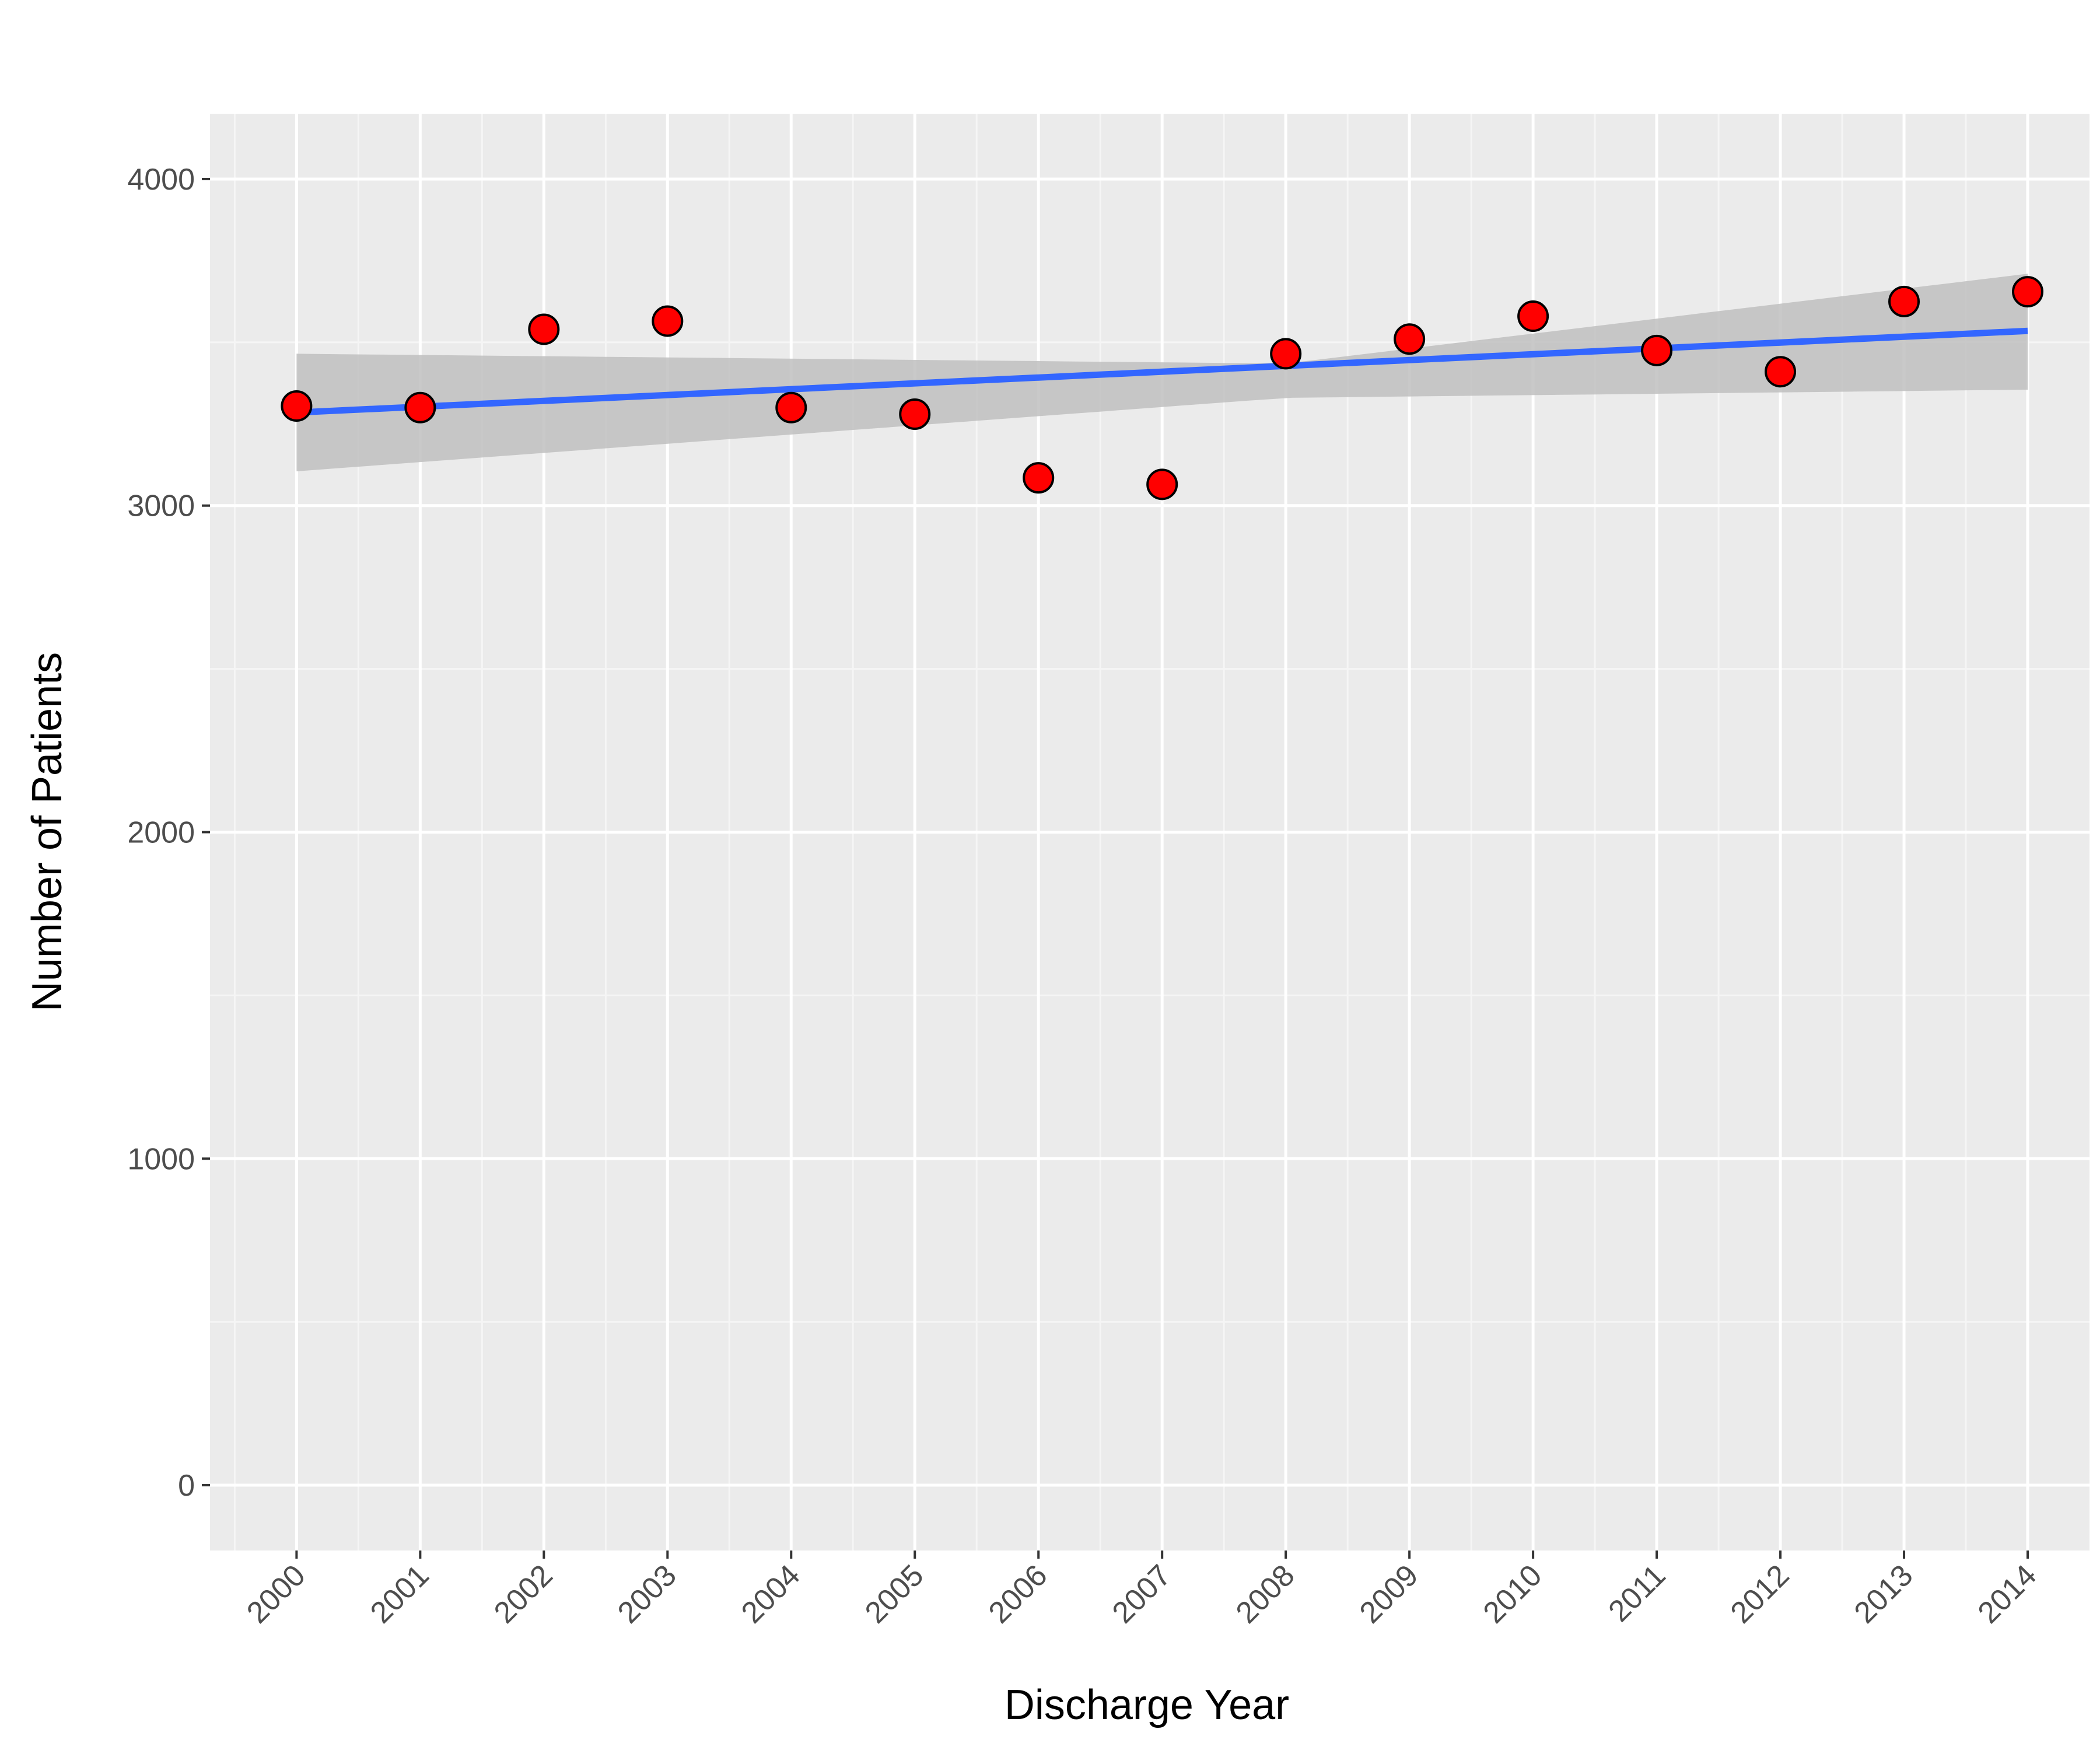 The width and height of the screenshot is (2100, 1750). I want to click on y-tick-label: 1000, so click(161, 1159).